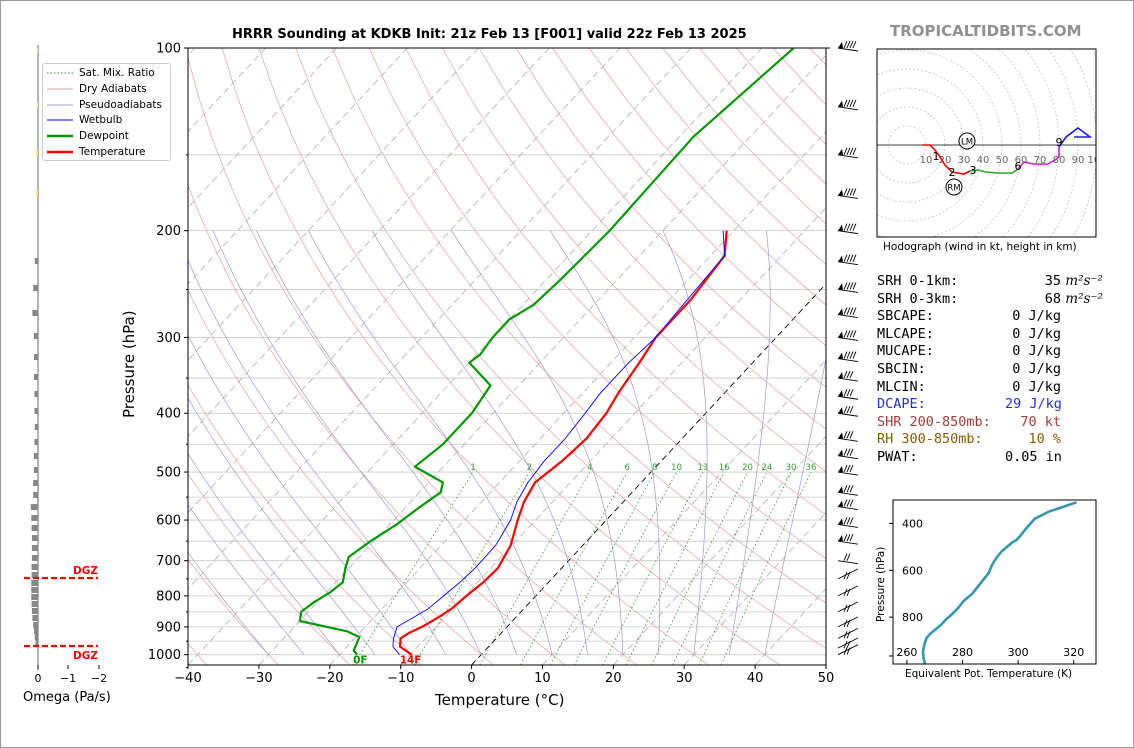 The width and height of the screenshot is (1134, 748). What do you see at coordinates (826, 678) in the screenshot?
I see `x-tick-label: 50` at bounding box center [826, 678].